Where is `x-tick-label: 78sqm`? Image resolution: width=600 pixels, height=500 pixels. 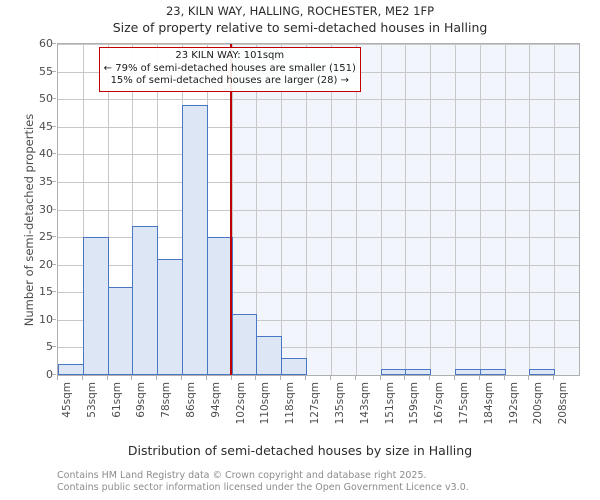 x-tick-label: 78sqm is located at coordinates (166, 400).